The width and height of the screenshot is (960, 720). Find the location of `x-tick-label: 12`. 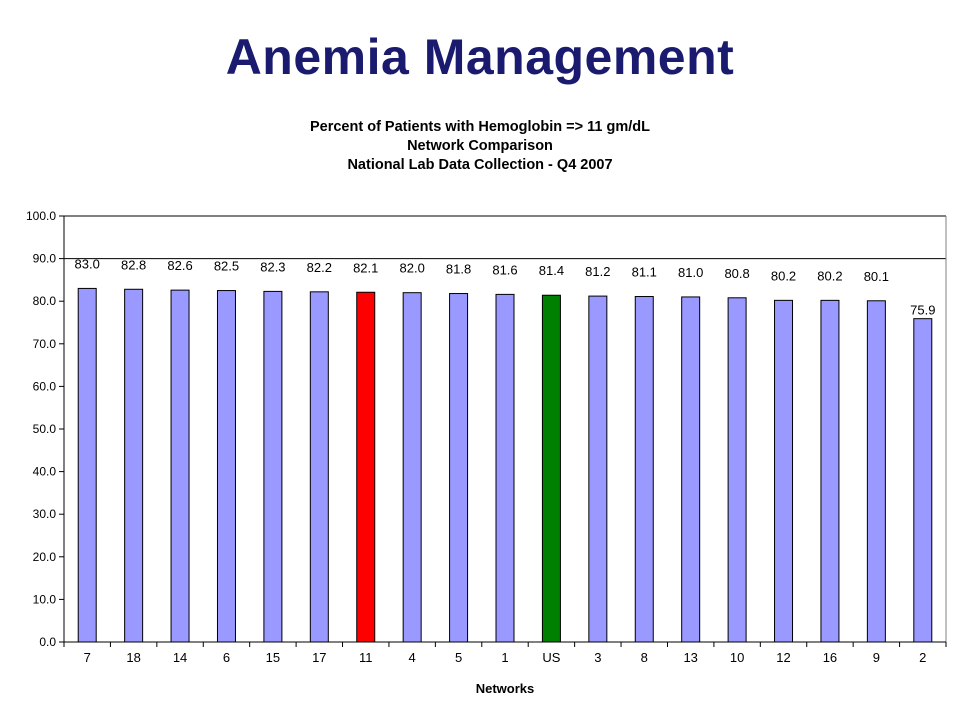

x-tick-label: 12 is located at coordinates (783, 657).